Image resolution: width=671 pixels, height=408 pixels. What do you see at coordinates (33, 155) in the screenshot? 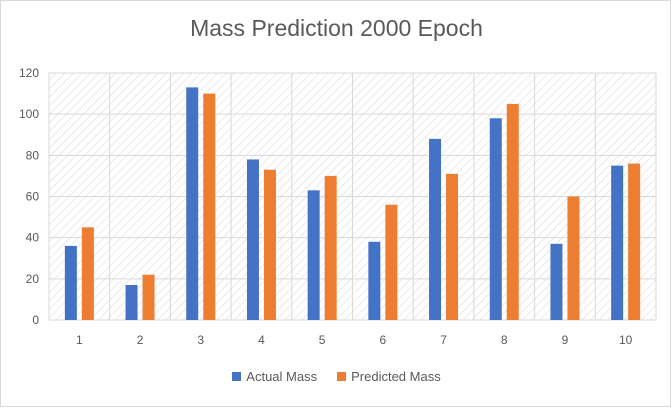
I see `y-tick-label: 80` at bounding box center [33, 155].